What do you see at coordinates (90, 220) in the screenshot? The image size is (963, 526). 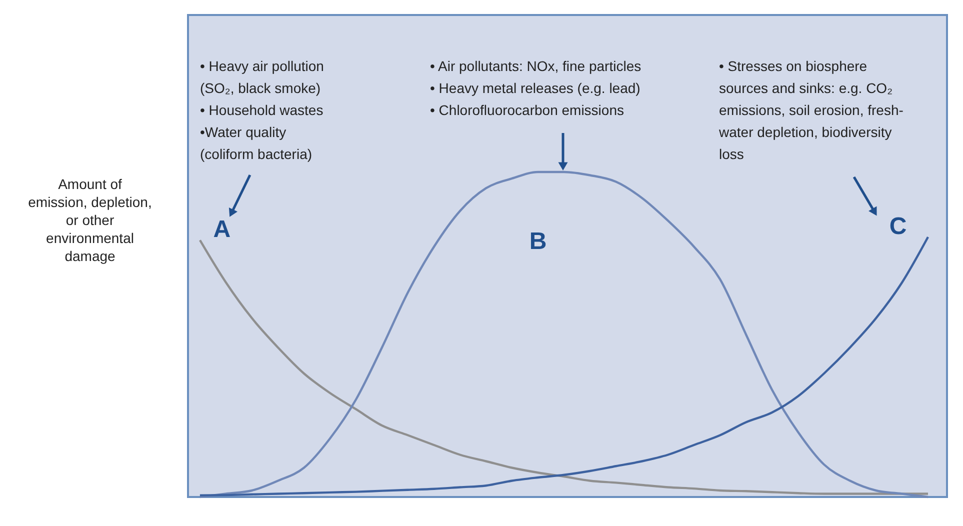 I see `y-axis-title: Amount of emission, depletion, or other environmental damage` at bounding box center [90, 220].